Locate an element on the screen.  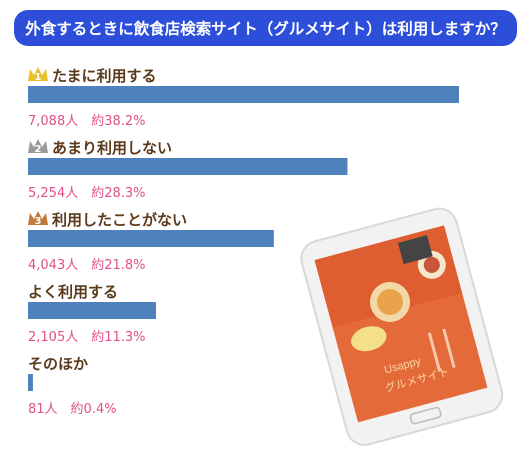
rank-crown-icon: 2 is located at coordinates (38, 147).